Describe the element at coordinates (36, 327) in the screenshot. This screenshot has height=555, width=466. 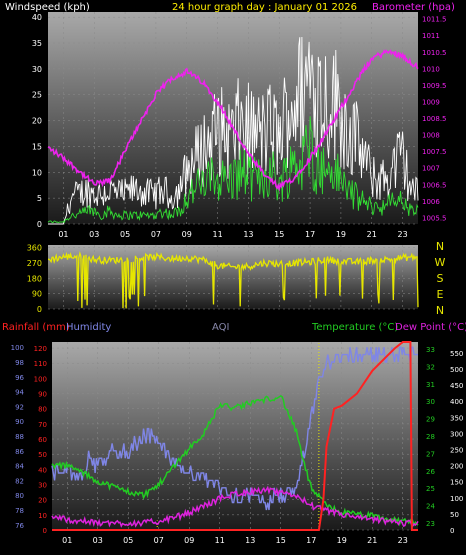
I see `rainfall-label: Rainfall (mm)` at that location.